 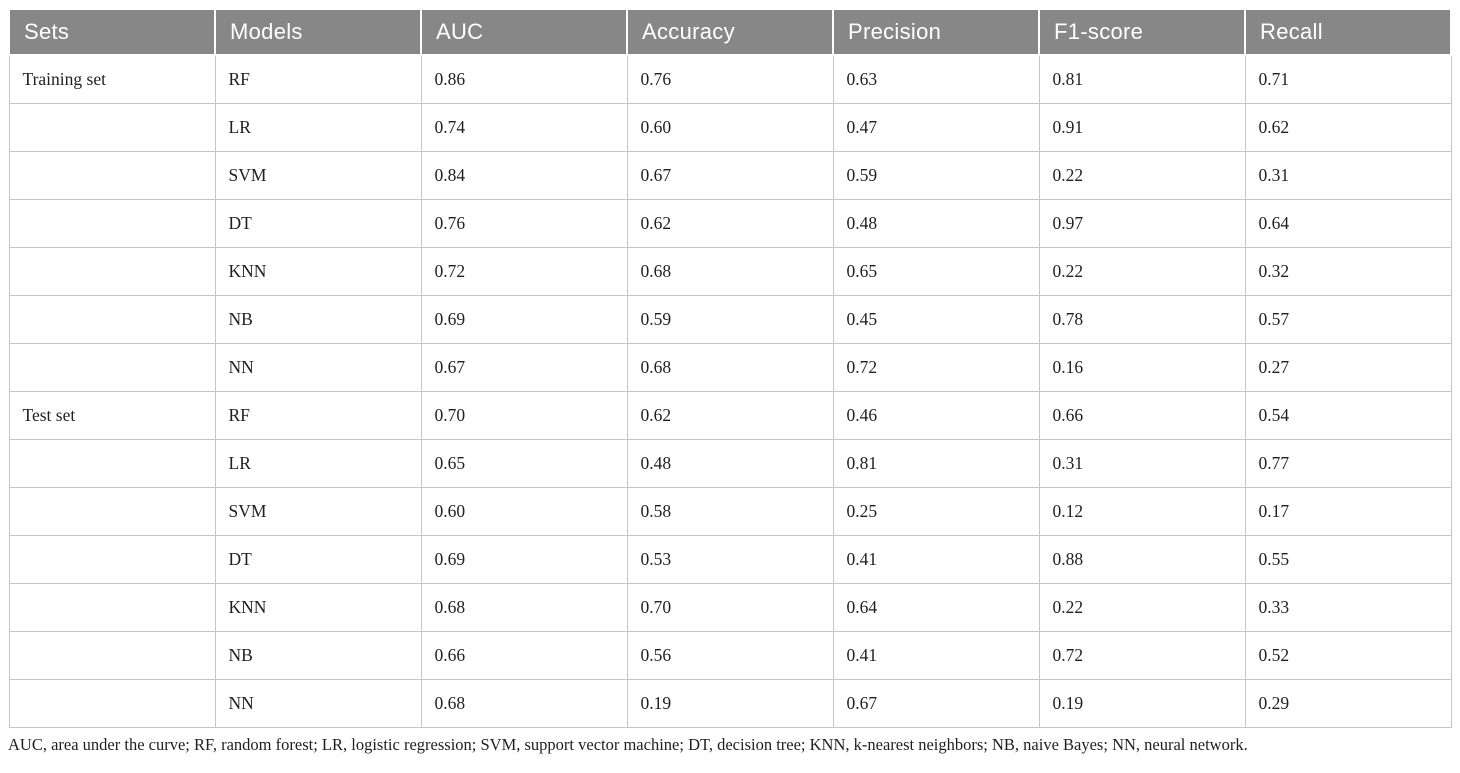 What do you see at coordinates (936, 79) in the screenshot?
I see `cell-precision: 0.63` at bounding box center [936, 79].